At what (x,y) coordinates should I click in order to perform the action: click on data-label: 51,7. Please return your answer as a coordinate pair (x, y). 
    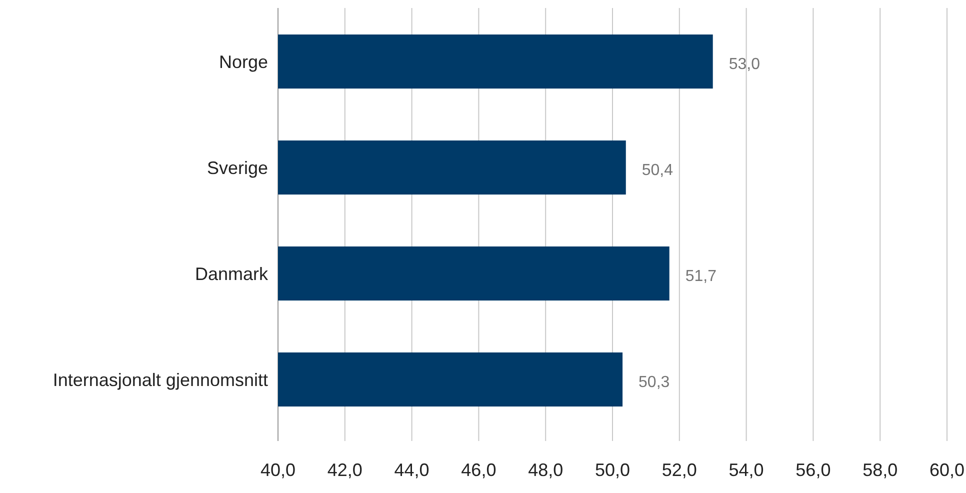
    Looking at the image, I should click on (701, 277).